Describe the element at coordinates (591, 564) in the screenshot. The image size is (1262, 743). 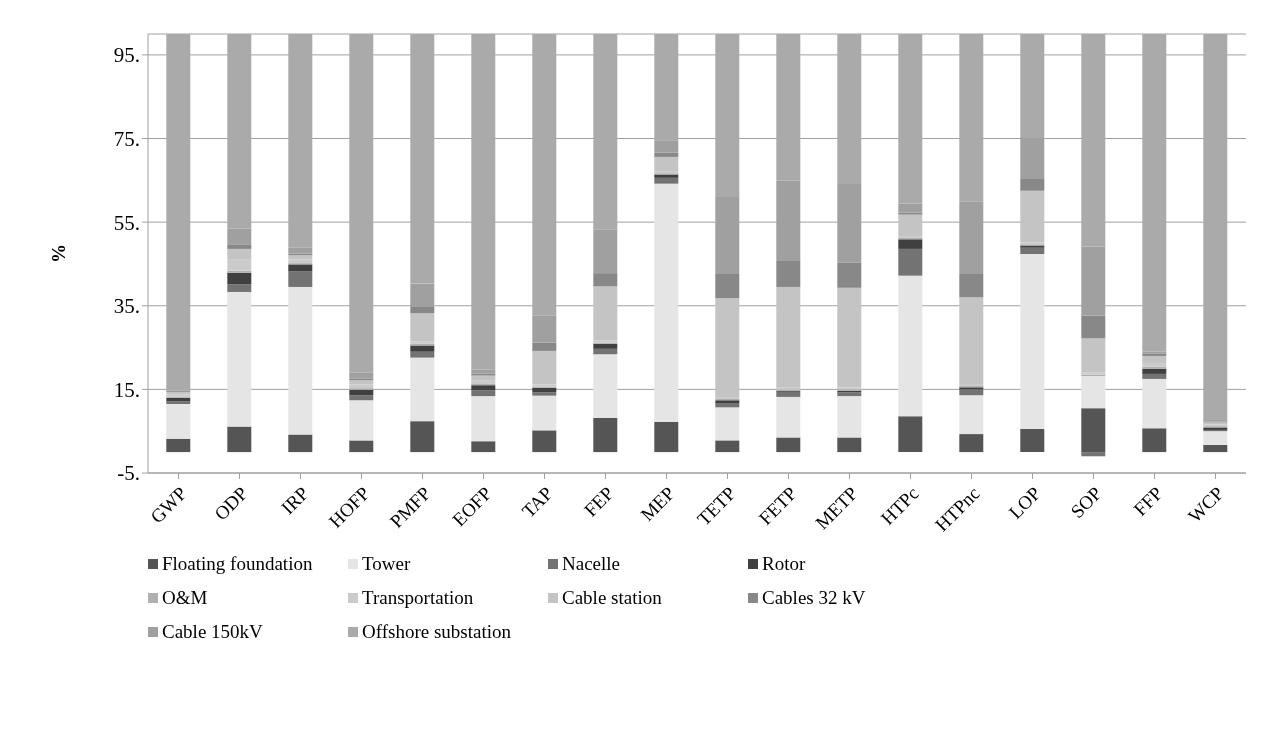
I see `legend-label: Nacelle` at that location.